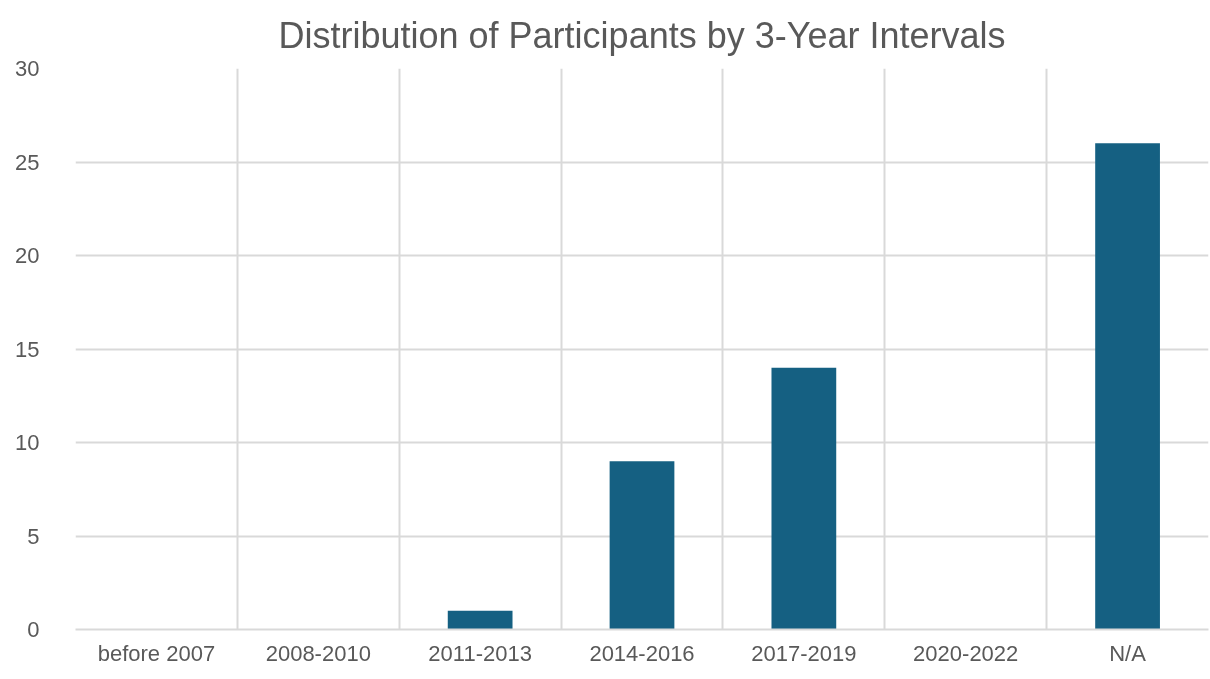 The height and width of the screenshot is (679, 1210). What do you see at coordinates (33, 536) in the screenshot?
I see `y-tick-label: 5` at bounding box center [33, 536].